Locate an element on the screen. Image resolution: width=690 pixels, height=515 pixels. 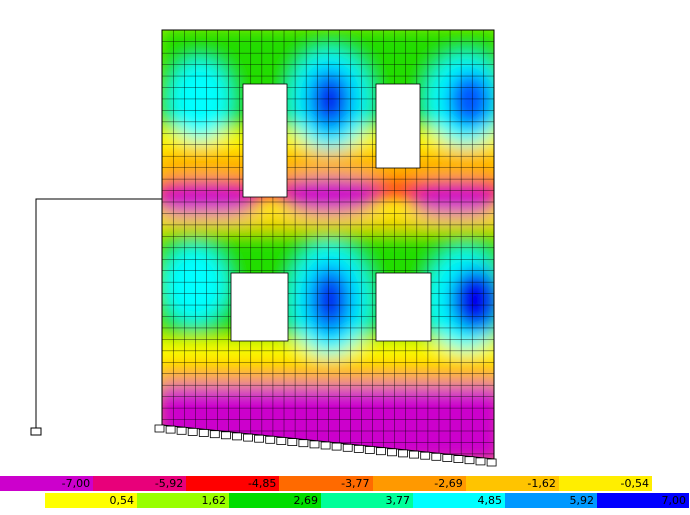
legend-negative: -7,00 -5,92 -4,85 -3,77 -2,69 -1,62 -0,54 is located at coordinates (326, 483).